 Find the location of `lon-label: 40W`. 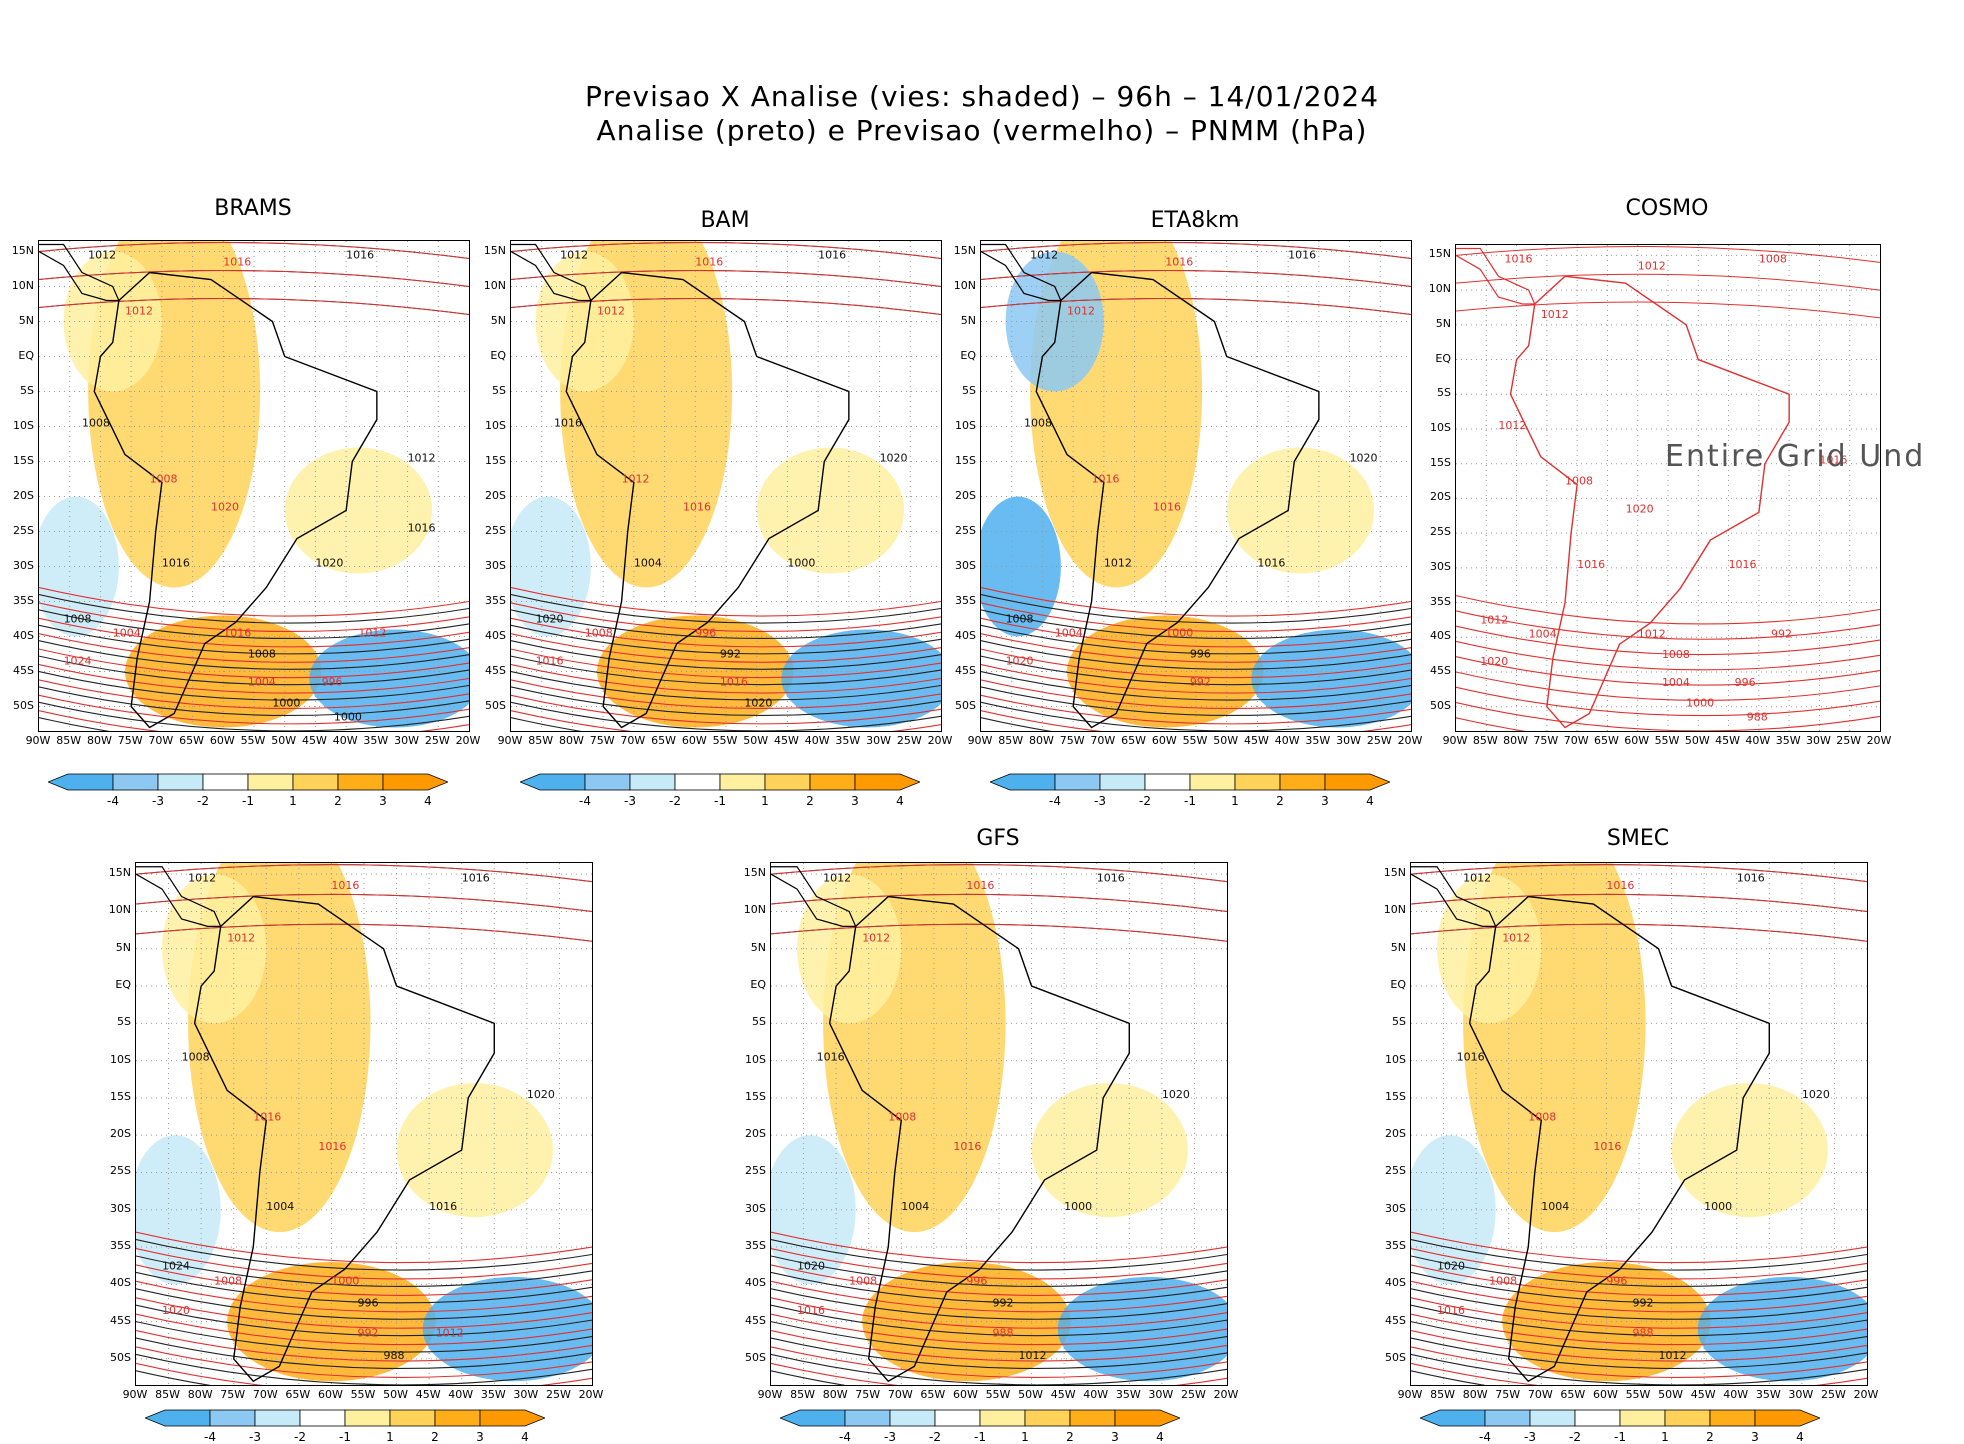

lon-label: 40W is located at coordinates (461, 1394).